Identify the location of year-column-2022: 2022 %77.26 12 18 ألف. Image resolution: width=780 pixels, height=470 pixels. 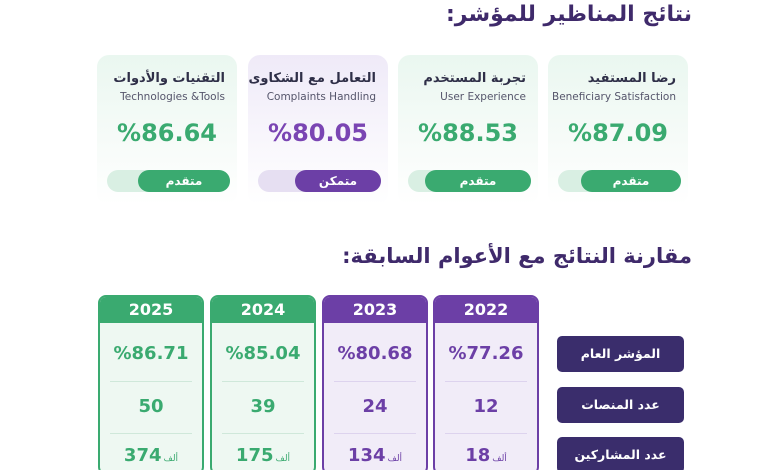
(486, 382).